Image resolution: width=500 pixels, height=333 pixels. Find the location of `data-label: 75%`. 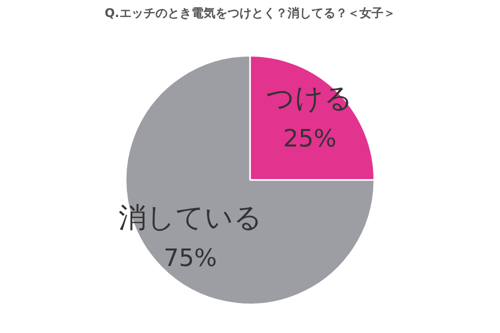

data-label: 75% is located at coordinates (190, 258).